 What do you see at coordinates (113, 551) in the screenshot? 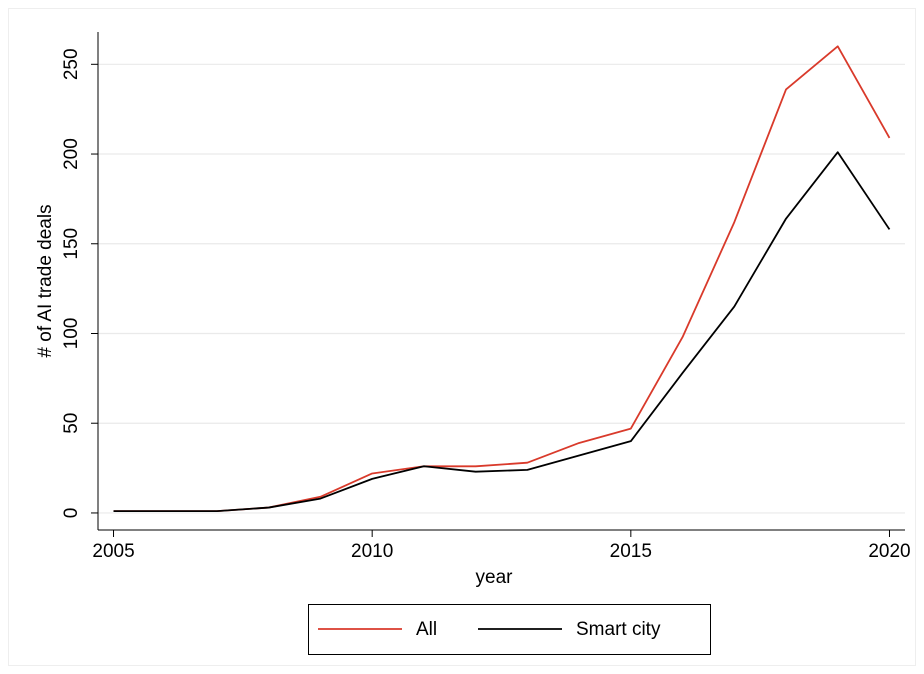
I see `x-tick-label: 2005` at bounding box center [113, 551].